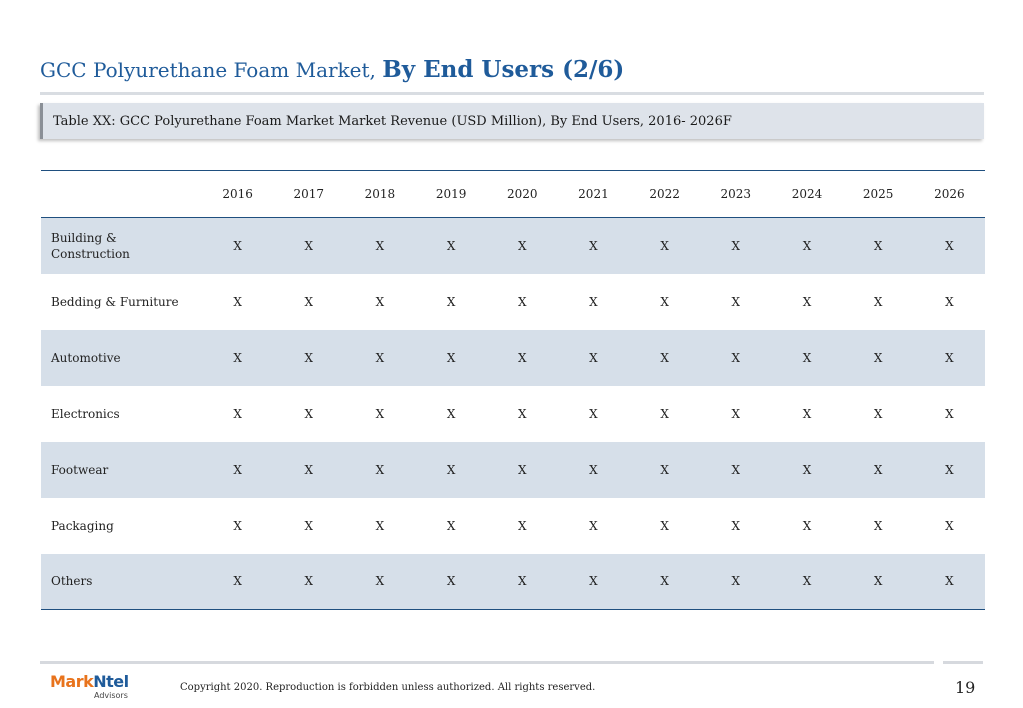 Image resolution: width=1023 pixels, height=708 pixels. I want to click on year-header: 2021, so click(593, 194).